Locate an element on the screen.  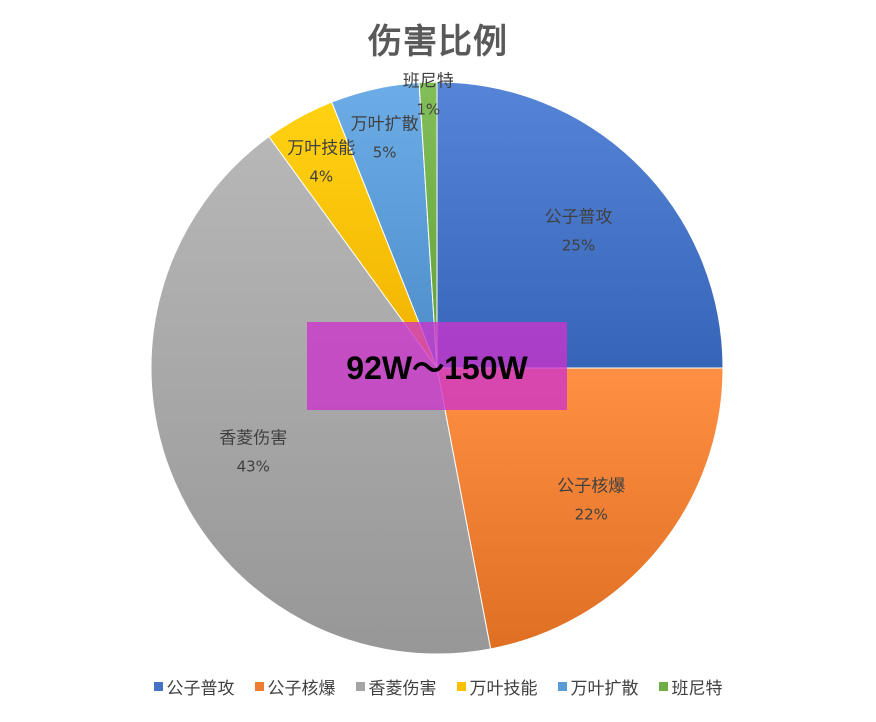
chart-title: 伤害比例 is located at coordinates (438, 42).